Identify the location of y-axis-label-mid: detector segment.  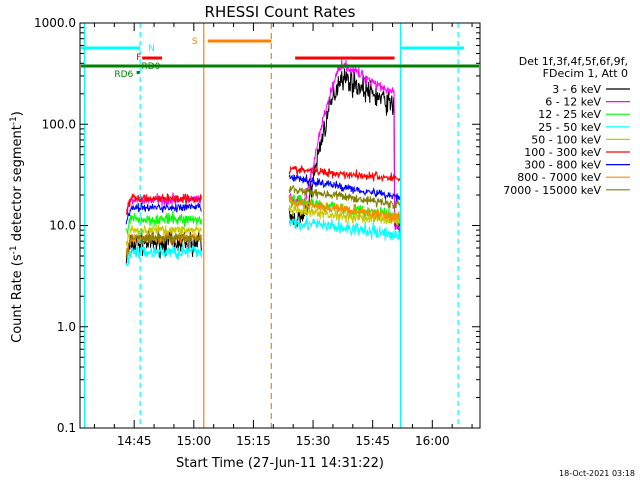
(17, 185).